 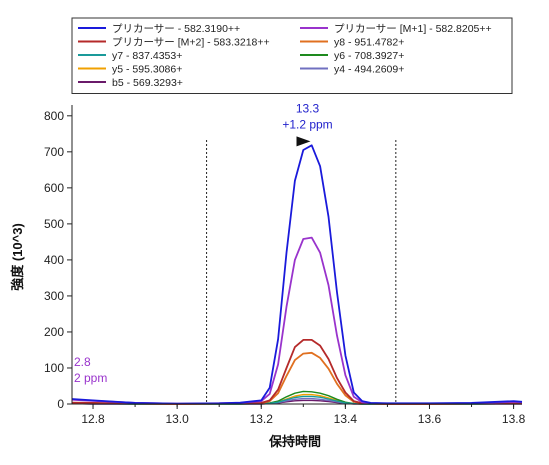 What do you see at coordinates (177, 419) in the screenshot?
I see `x-tick-label: 13.0` at bounding box center [177, 419].